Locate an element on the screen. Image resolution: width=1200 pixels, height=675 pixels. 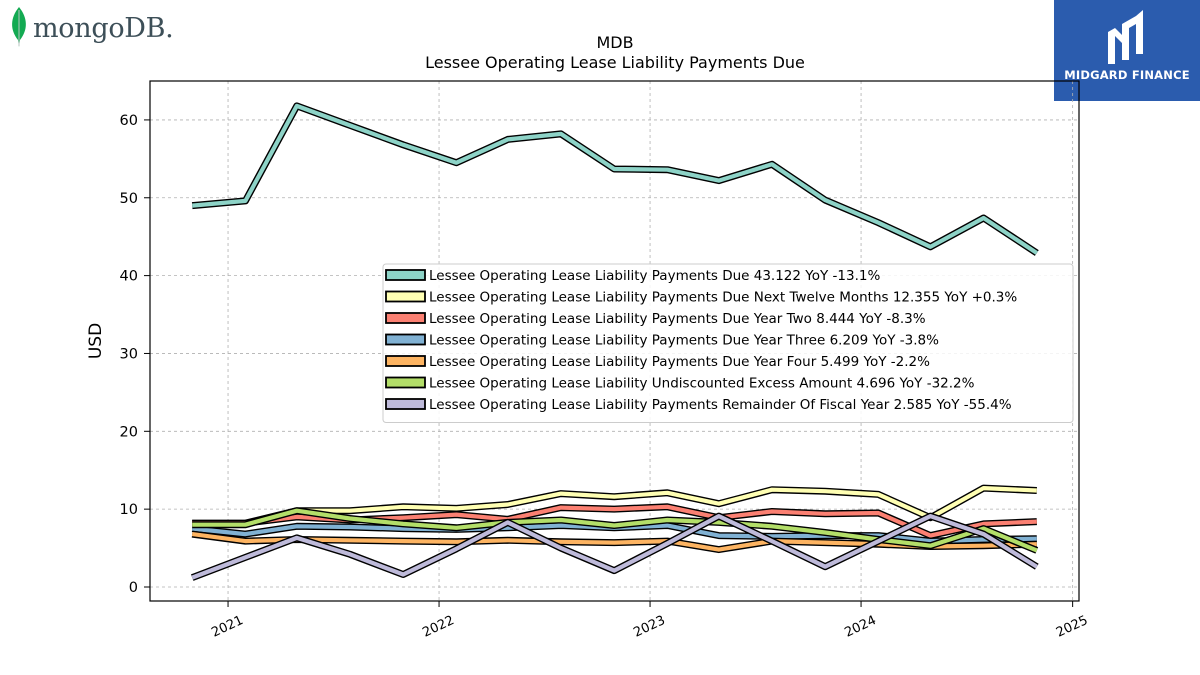
midgard-mark-icon is located at coordinates (1125, 37).